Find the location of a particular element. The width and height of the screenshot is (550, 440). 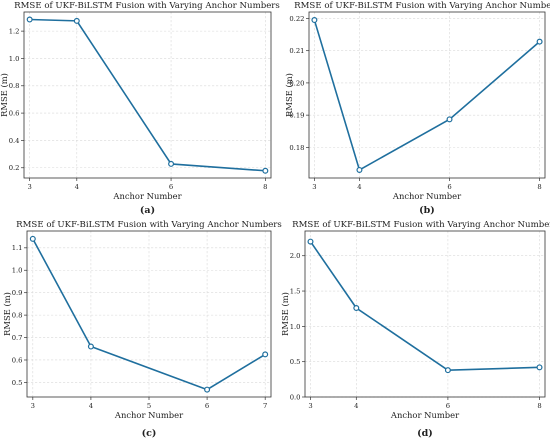

y-tick-label: 0.0 is located at coordinates (295, 397).